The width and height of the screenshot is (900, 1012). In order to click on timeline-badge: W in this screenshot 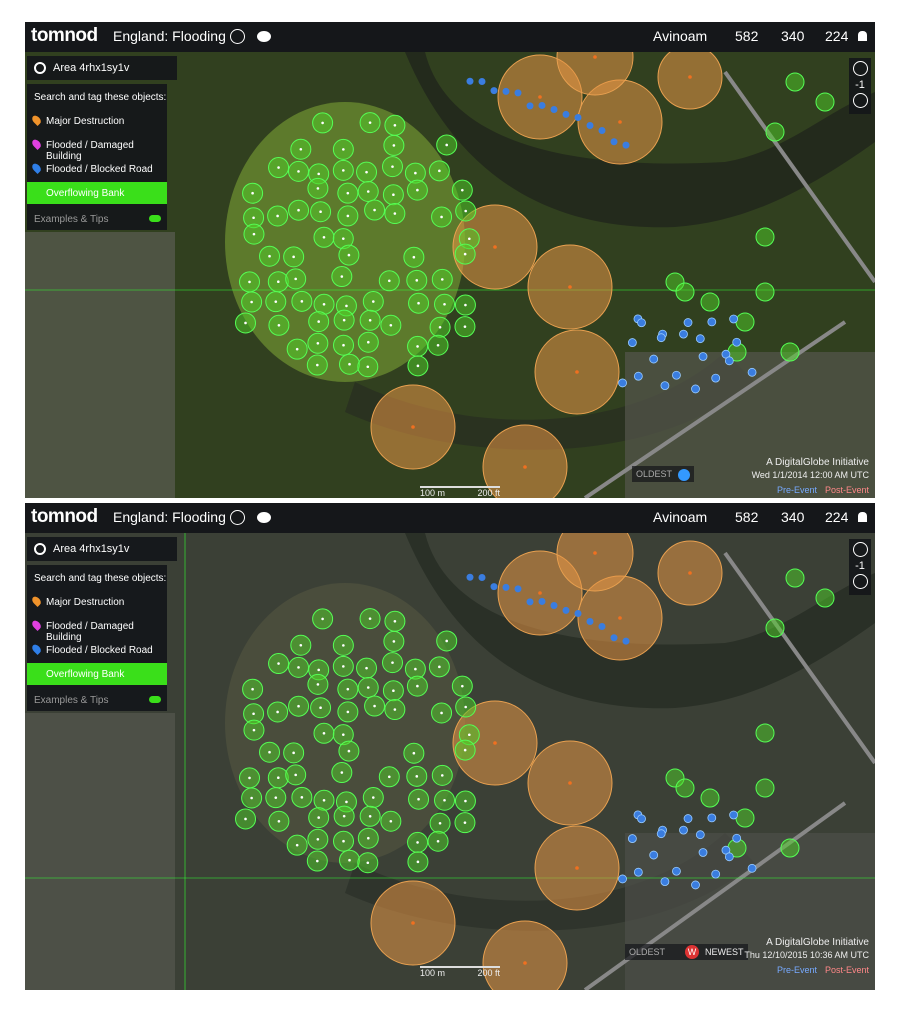, I will do `click(692, 952)`.